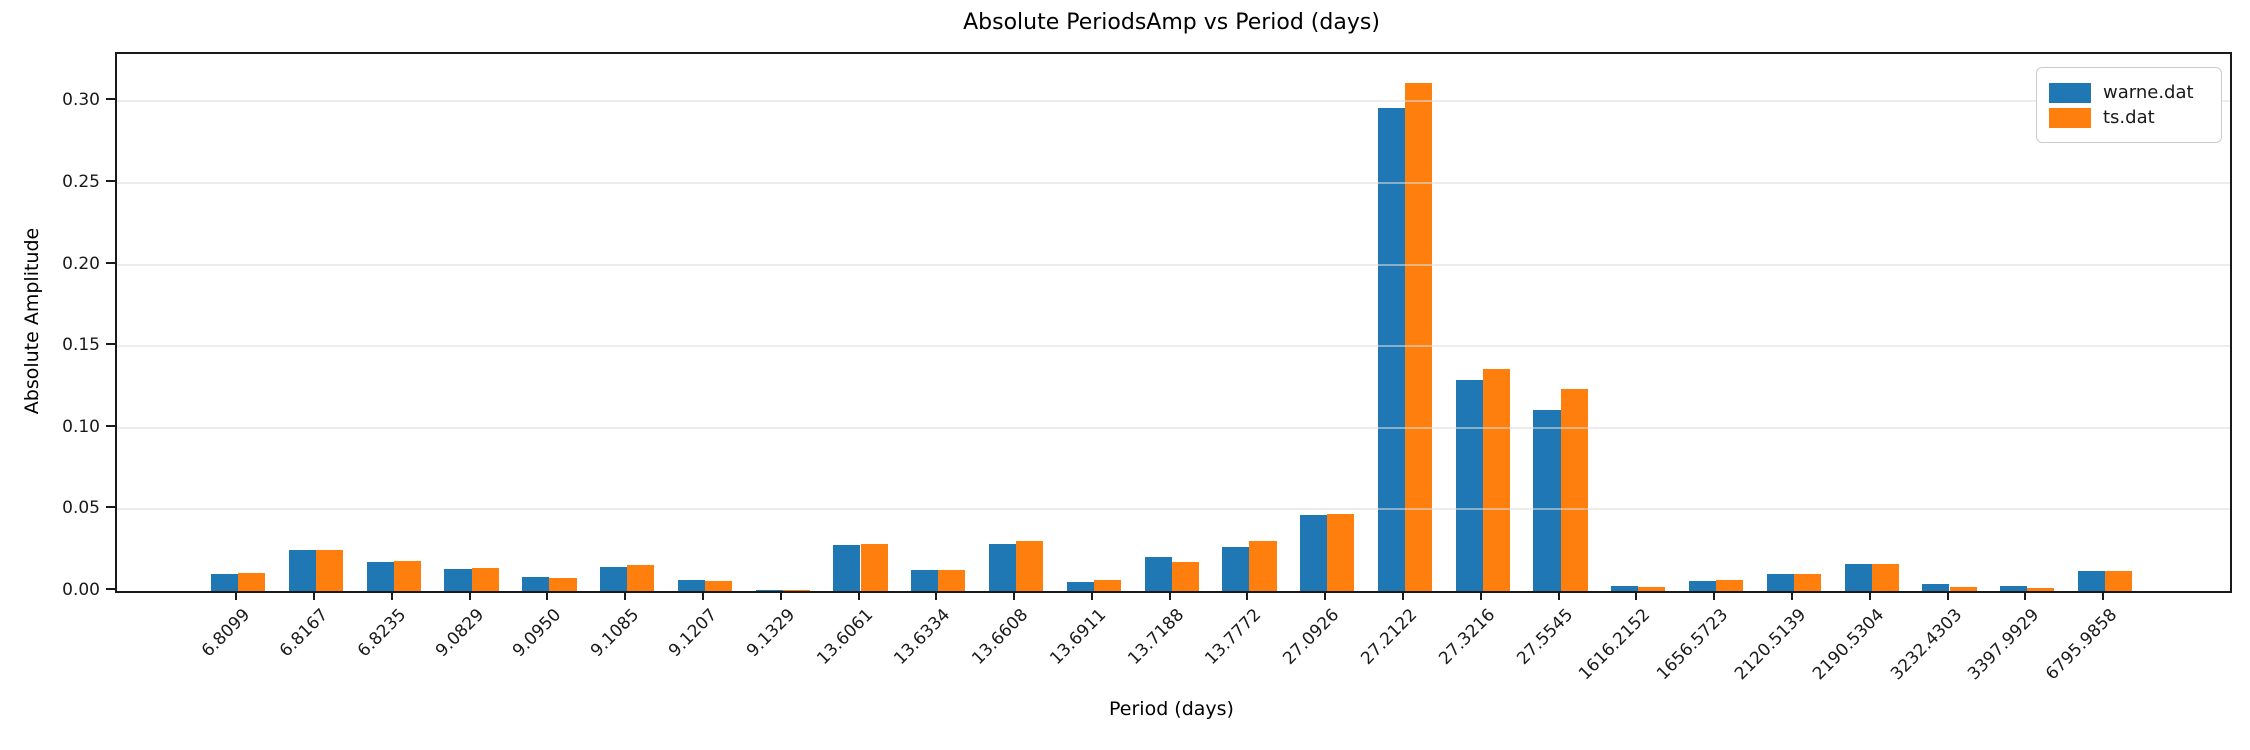 This screenshot has height=750, width=2250. Describe the element at coordinates (1389, 637) in the screenshot. I see `x-tick-label: 27.2122` at that location.